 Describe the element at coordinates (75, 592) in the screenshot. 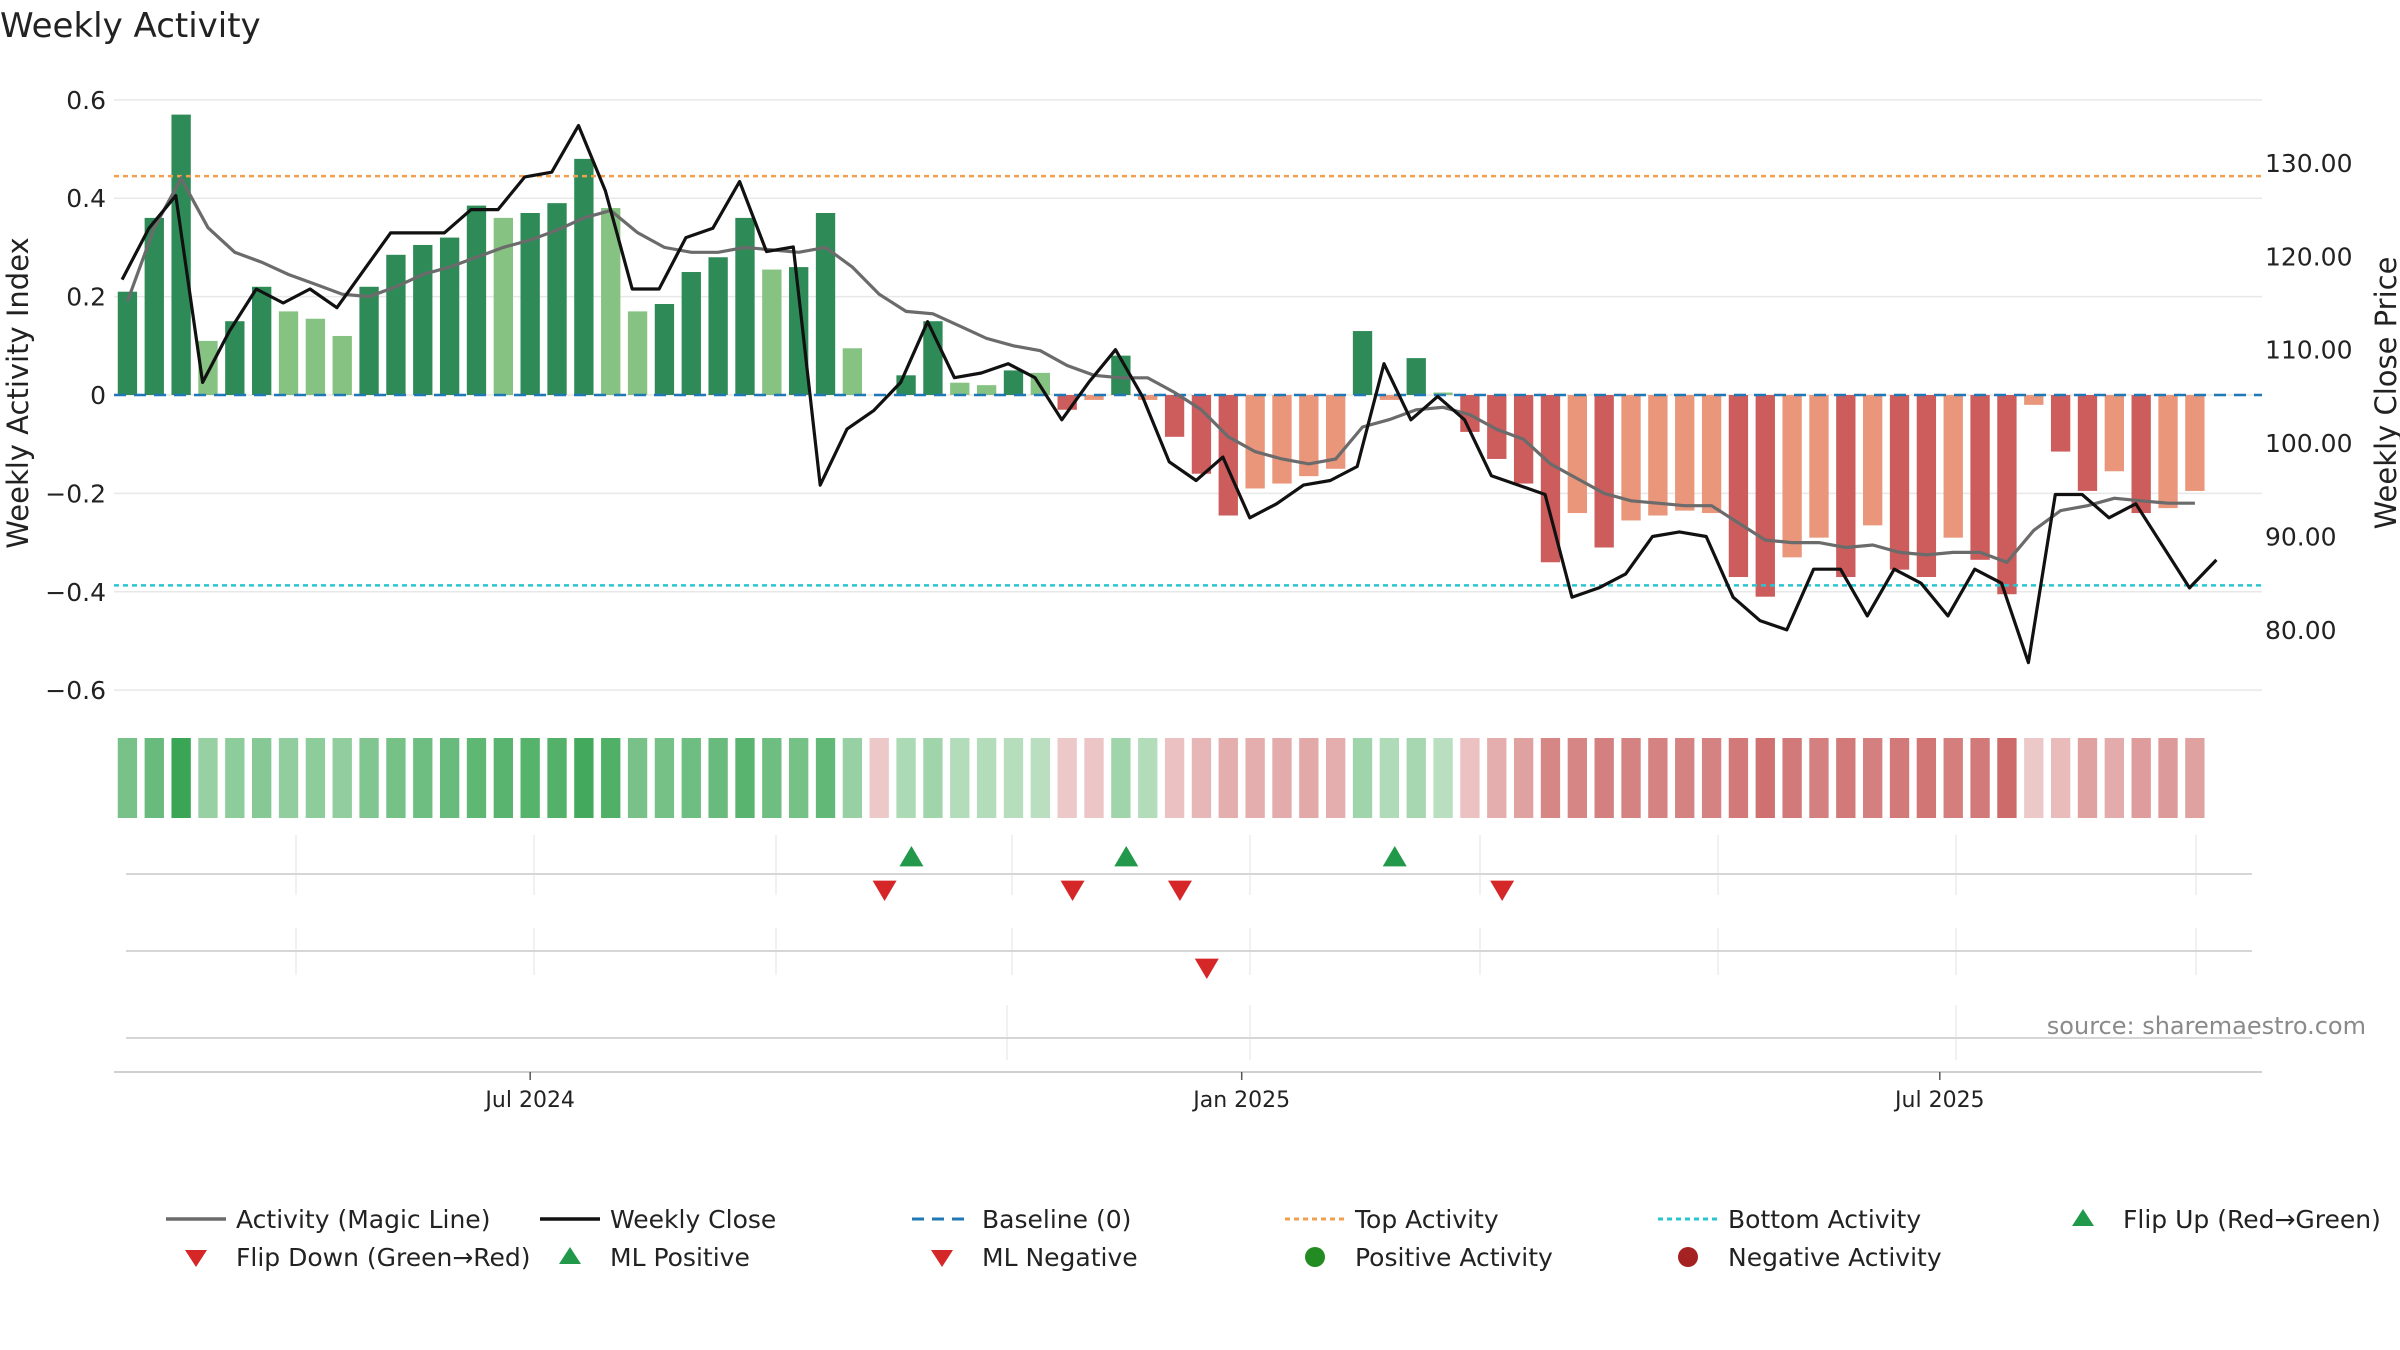

I see `y-tick-label: −0.4` at that location.